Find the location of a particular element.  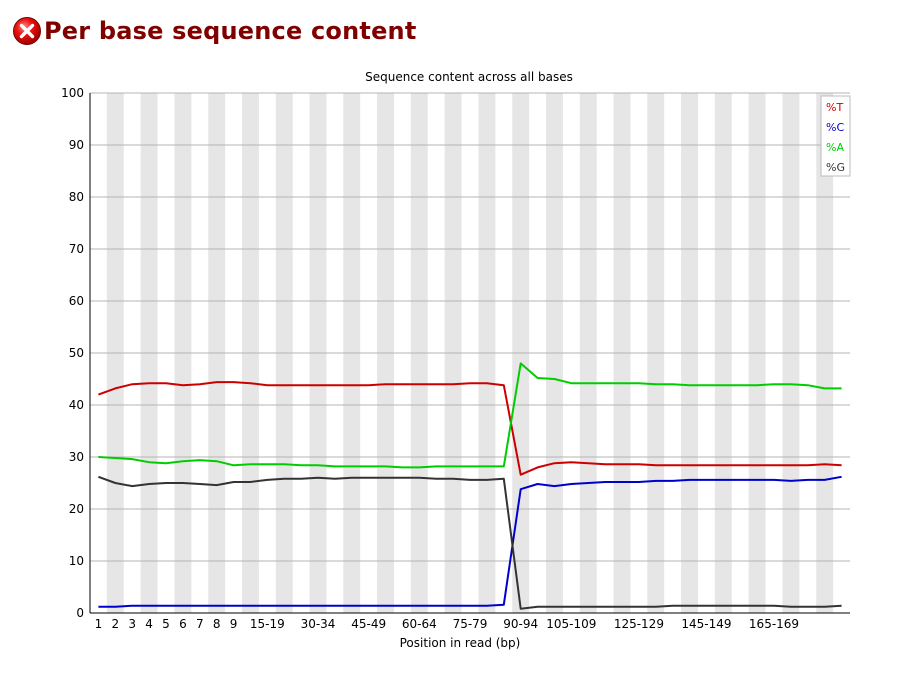

x-tick-label: 2 is located at coordinates (116, 624).